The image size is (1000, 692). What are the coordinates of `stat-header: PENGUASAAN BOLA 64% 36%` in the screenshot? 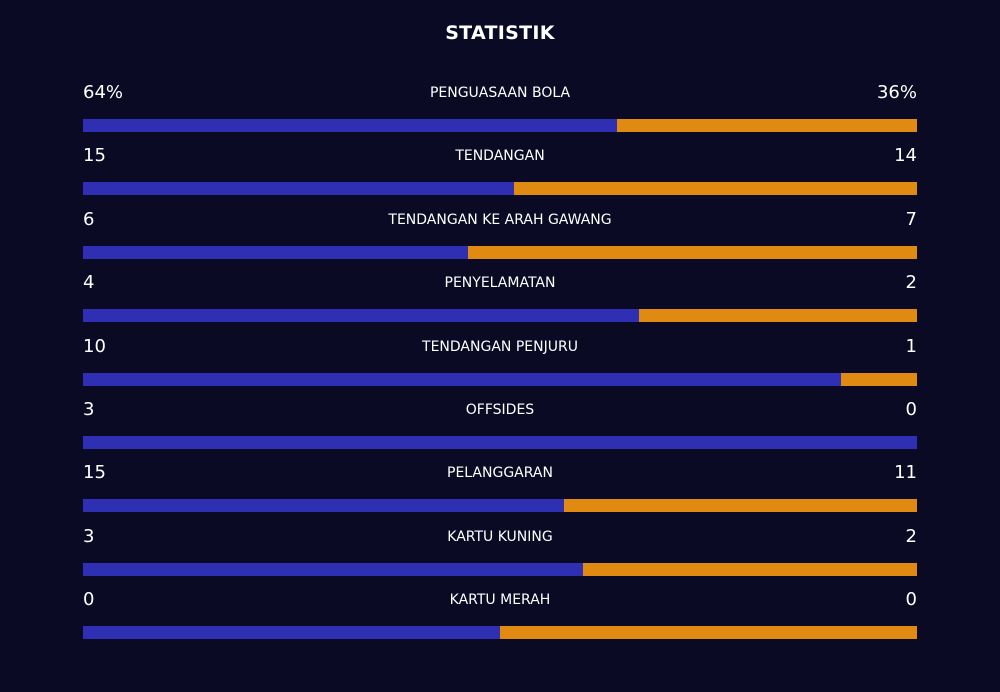 It's located at (500, 93).